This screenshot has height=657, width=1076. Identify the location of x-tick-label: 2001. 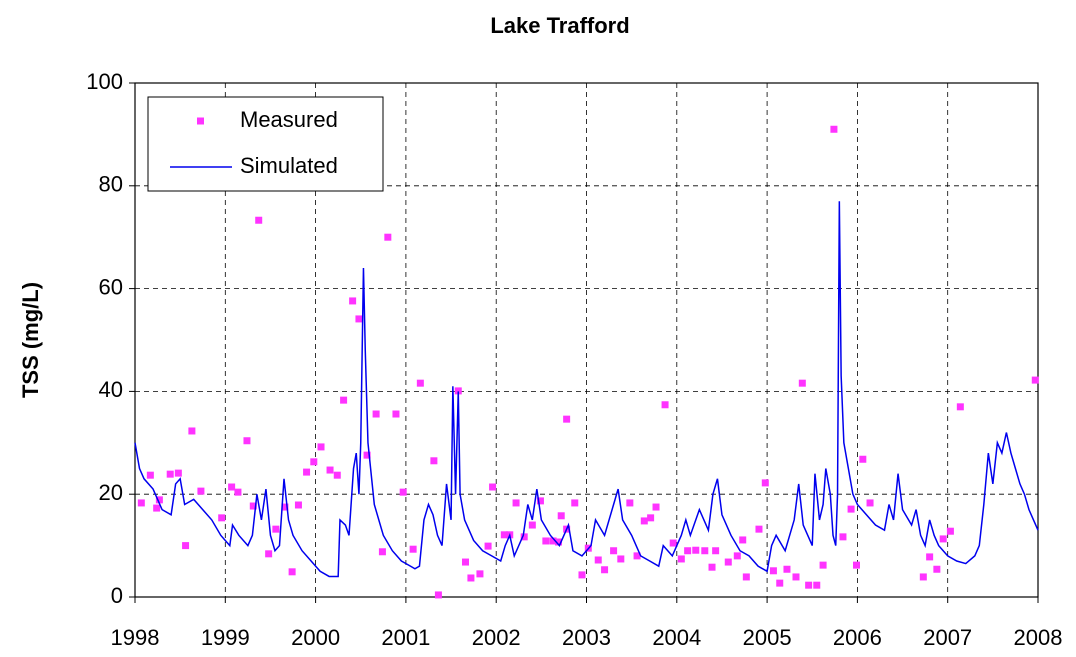
(405, 637).